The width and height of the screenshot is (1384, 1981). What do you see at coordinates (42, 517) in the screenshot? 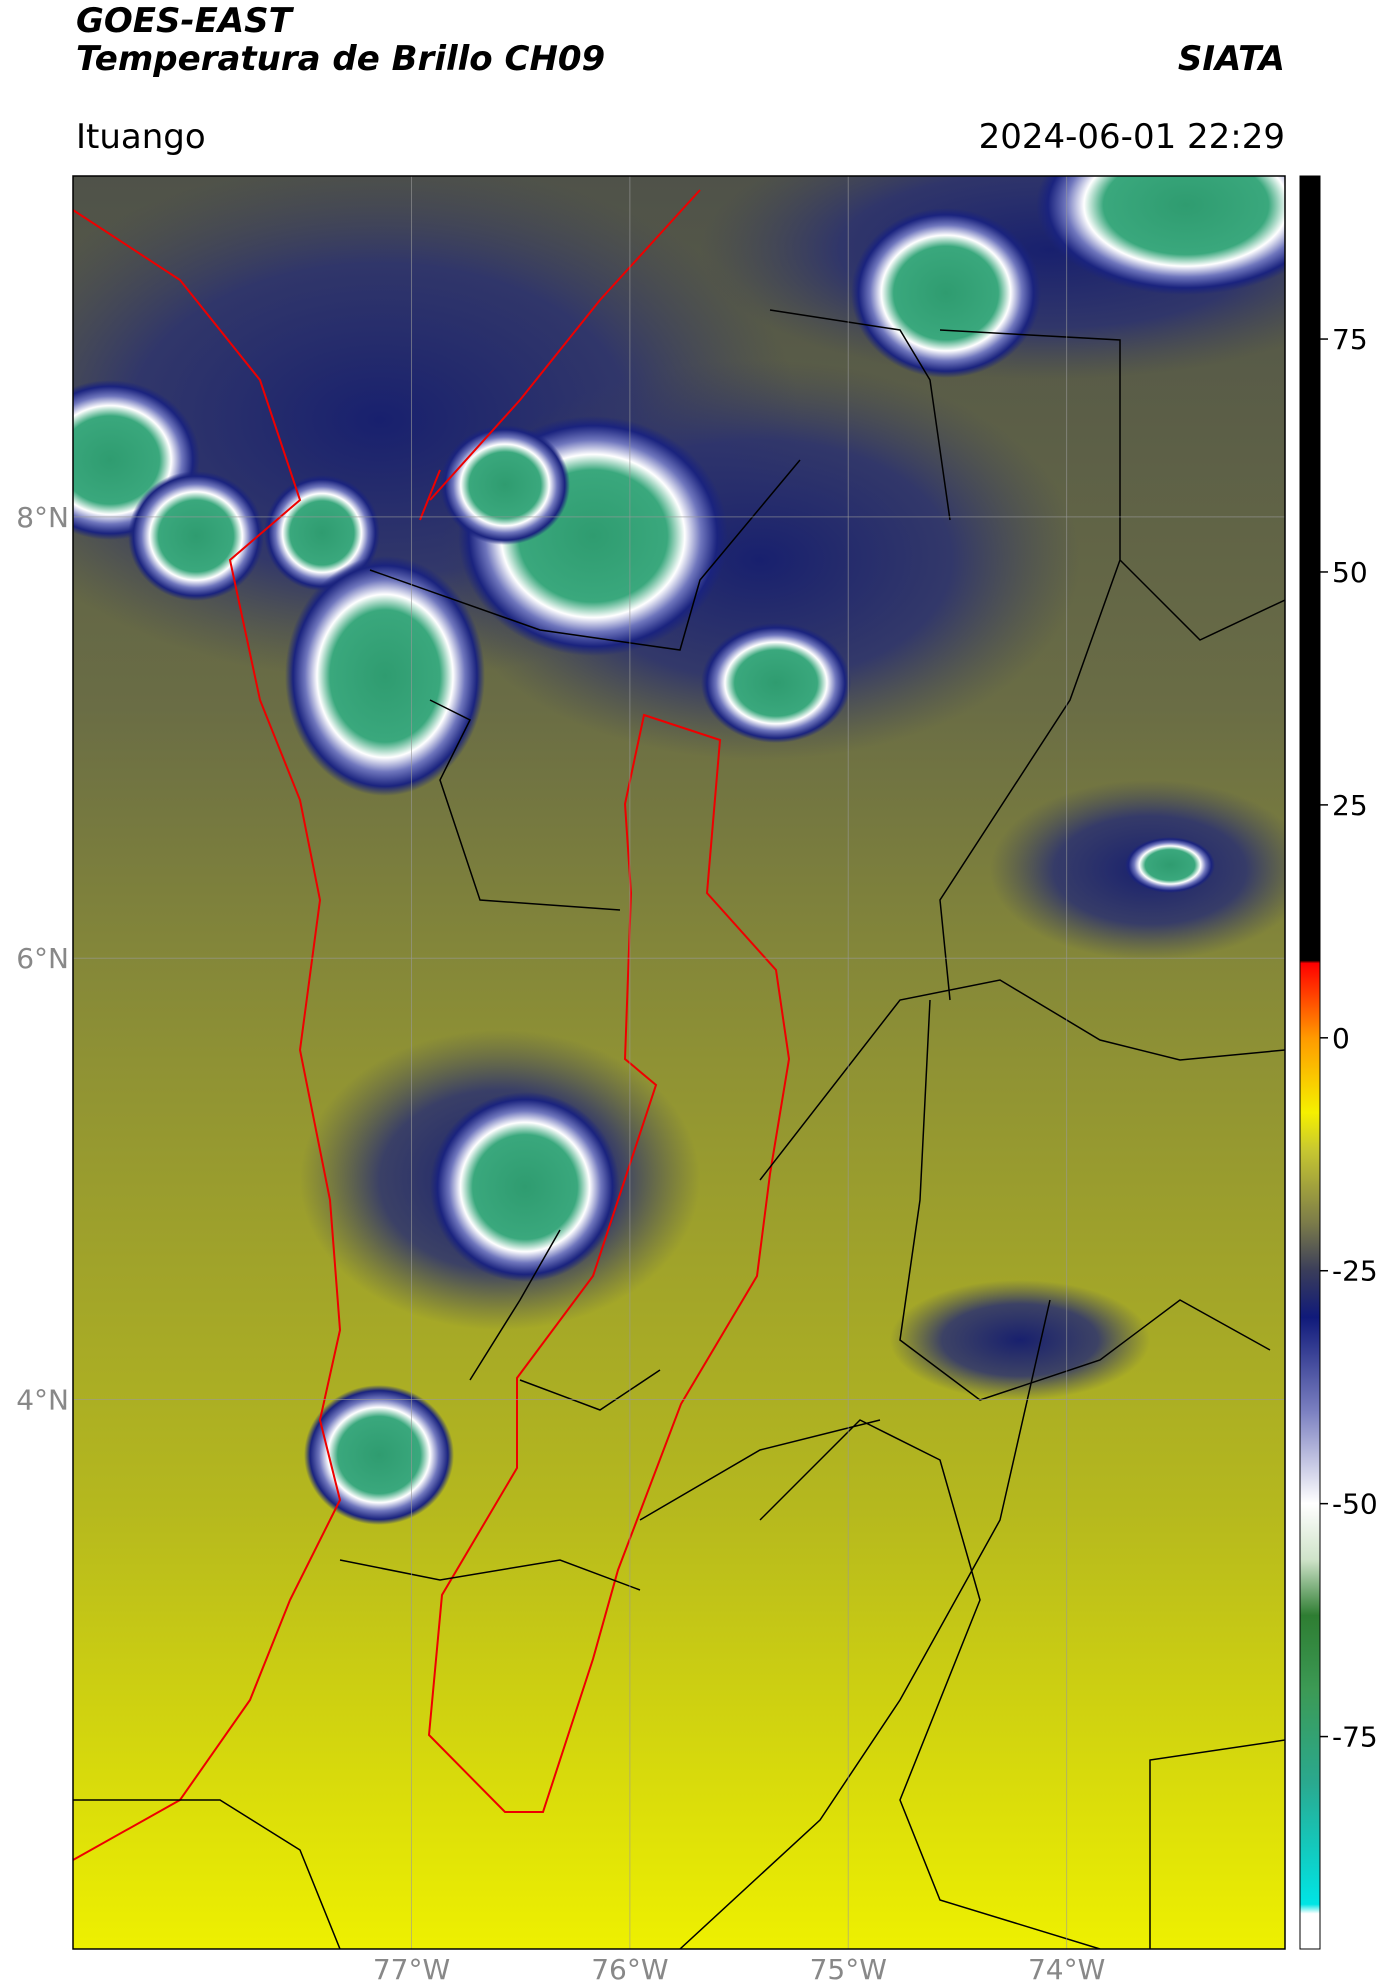
I see `lat-tick-label: 8°N` at bounding box center [42, 517].